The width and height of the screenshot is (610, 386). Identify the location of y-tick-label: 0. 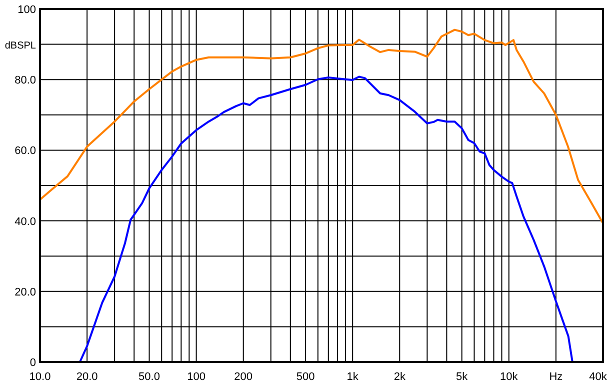
(33, 363).